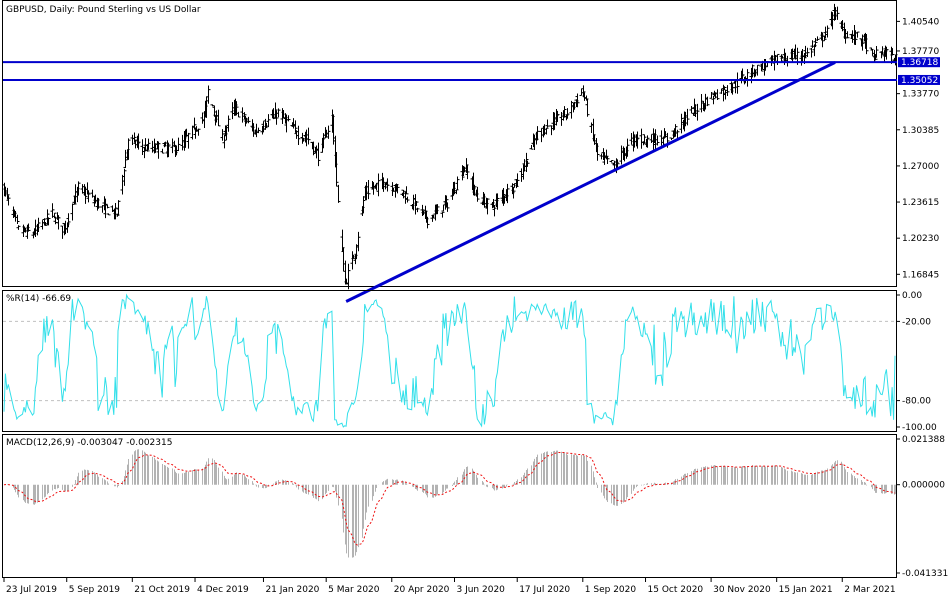 This screenshot has width=950, height=600. Describe the element at coordinates (223, 590) in the screenshot. I see `time-tick-label: 4 Dec 2019` at that location.